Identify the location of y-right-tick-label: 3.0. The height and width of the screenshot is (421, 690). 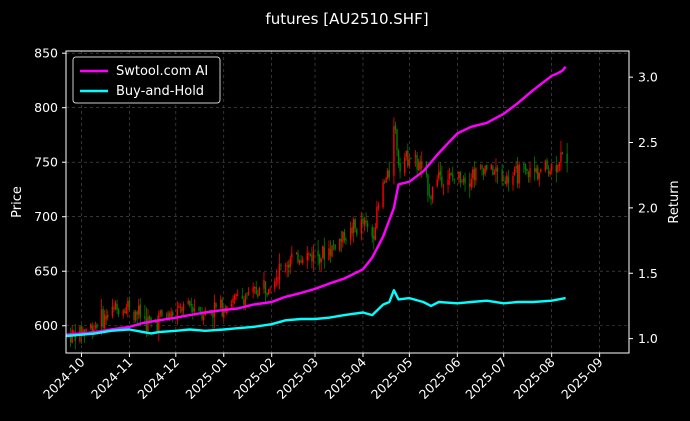
(648, 77).